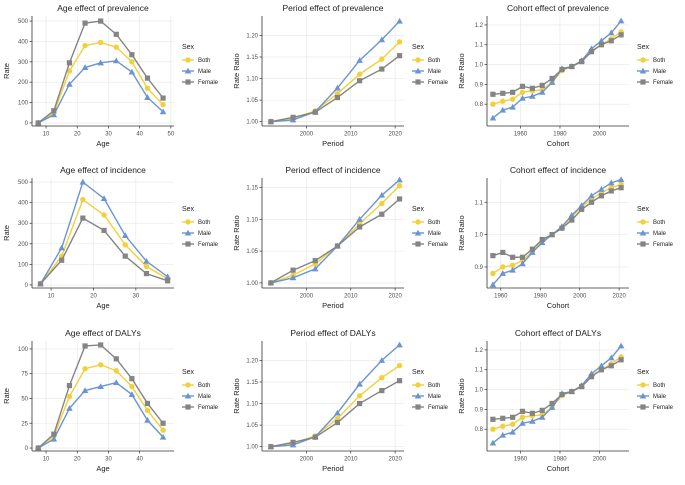 The height and width of the screenshot is (485, 685). Describe the element at coordinates (479, 371) in the screenshot. I see `y-tick-label: 1.1` at that location.